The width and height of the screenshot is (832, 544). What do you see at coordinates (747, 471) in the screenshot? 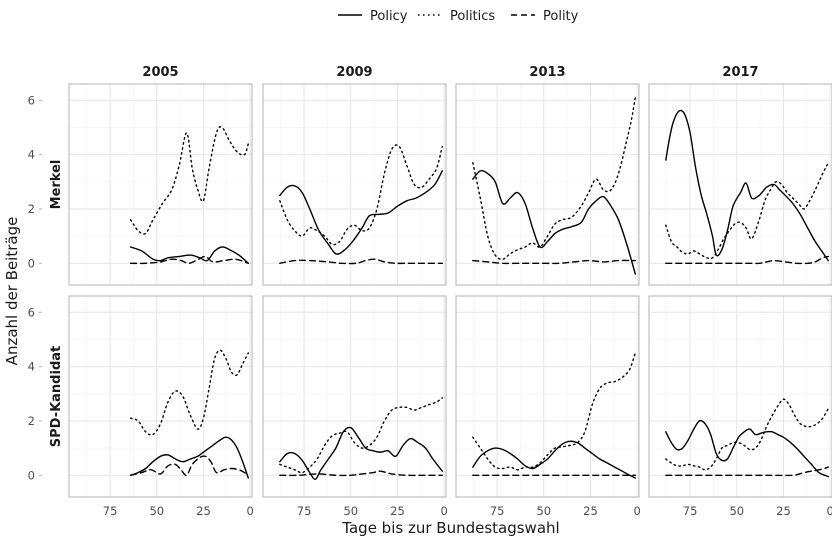
I see `series-polity-spd-kandidat-2017` at bounding box center [747, 471].